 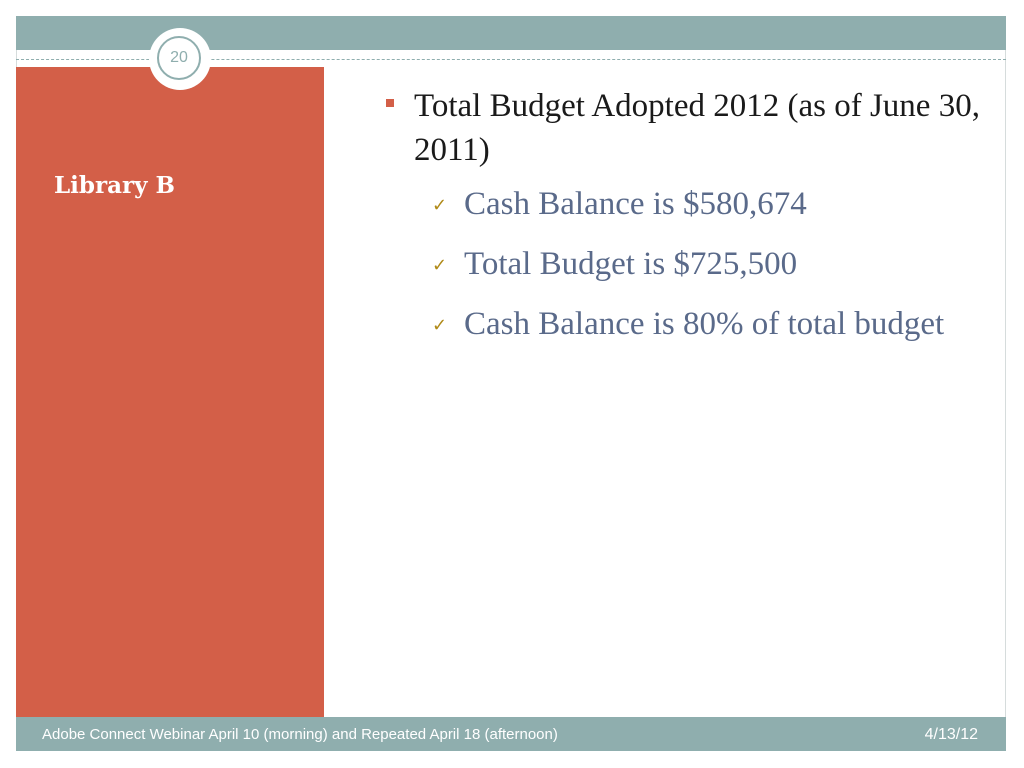 What do you see at coordinates (390, 103) in the screenshot?
I see `square-bullet-icon` at bounding box center [390, 103].